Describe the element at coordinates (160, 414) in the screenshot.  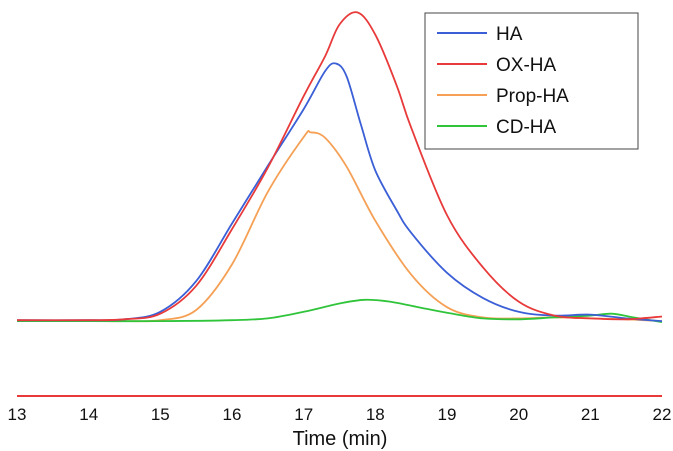
I see `x-tick-label: 15` at that location.